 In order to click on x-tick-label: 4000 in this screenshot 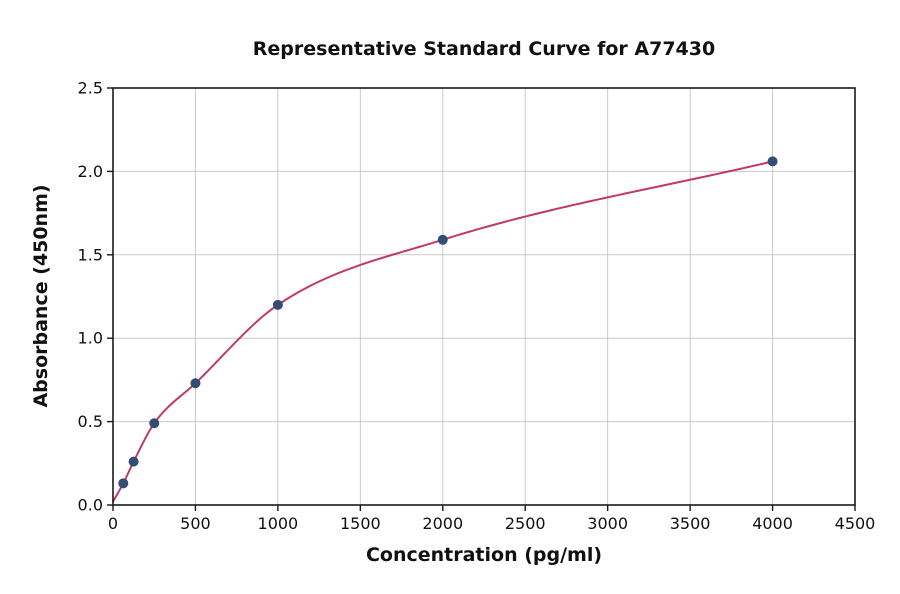, I will do `click(772, 523)`.